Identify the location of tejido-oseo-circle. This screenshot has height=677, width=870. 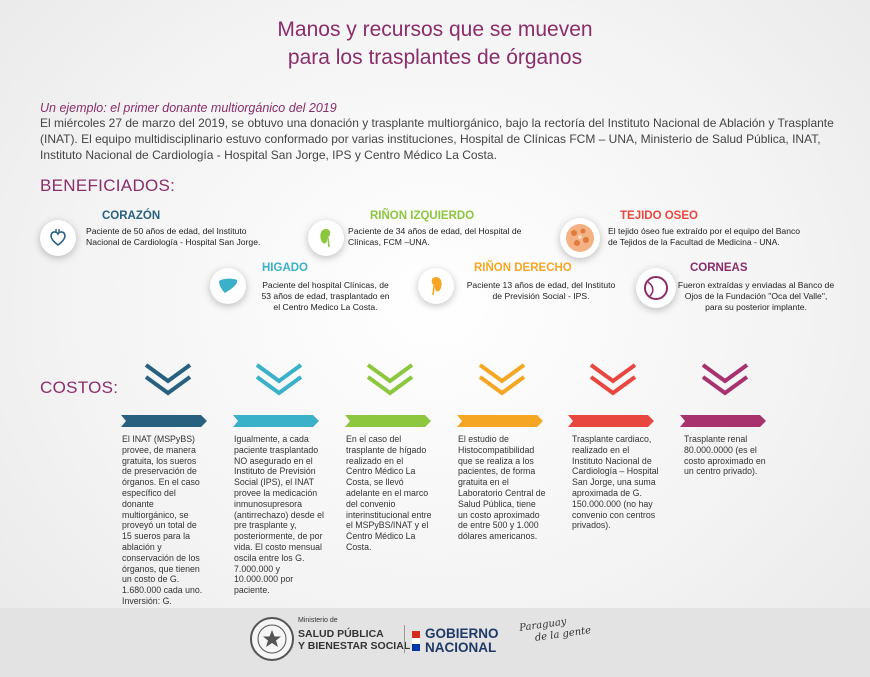
(580, 238).